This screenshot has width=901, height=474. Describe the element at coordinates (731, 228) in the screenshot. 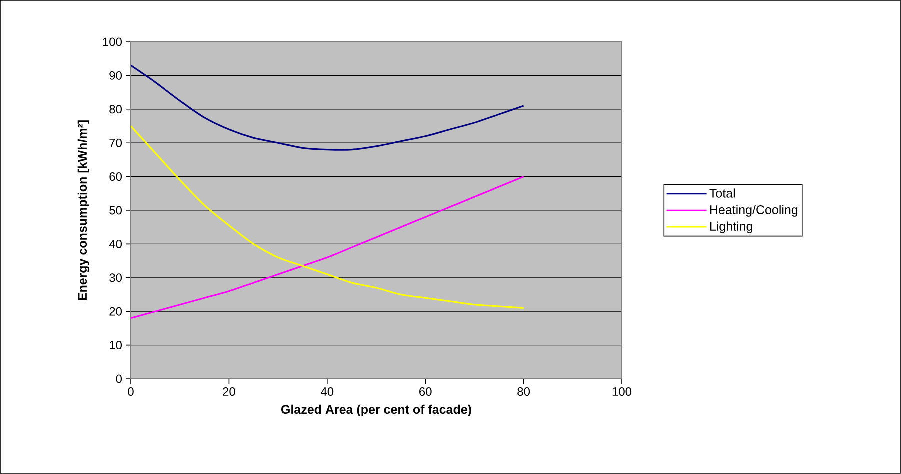

I see `legend-label: Lighting` at that location.